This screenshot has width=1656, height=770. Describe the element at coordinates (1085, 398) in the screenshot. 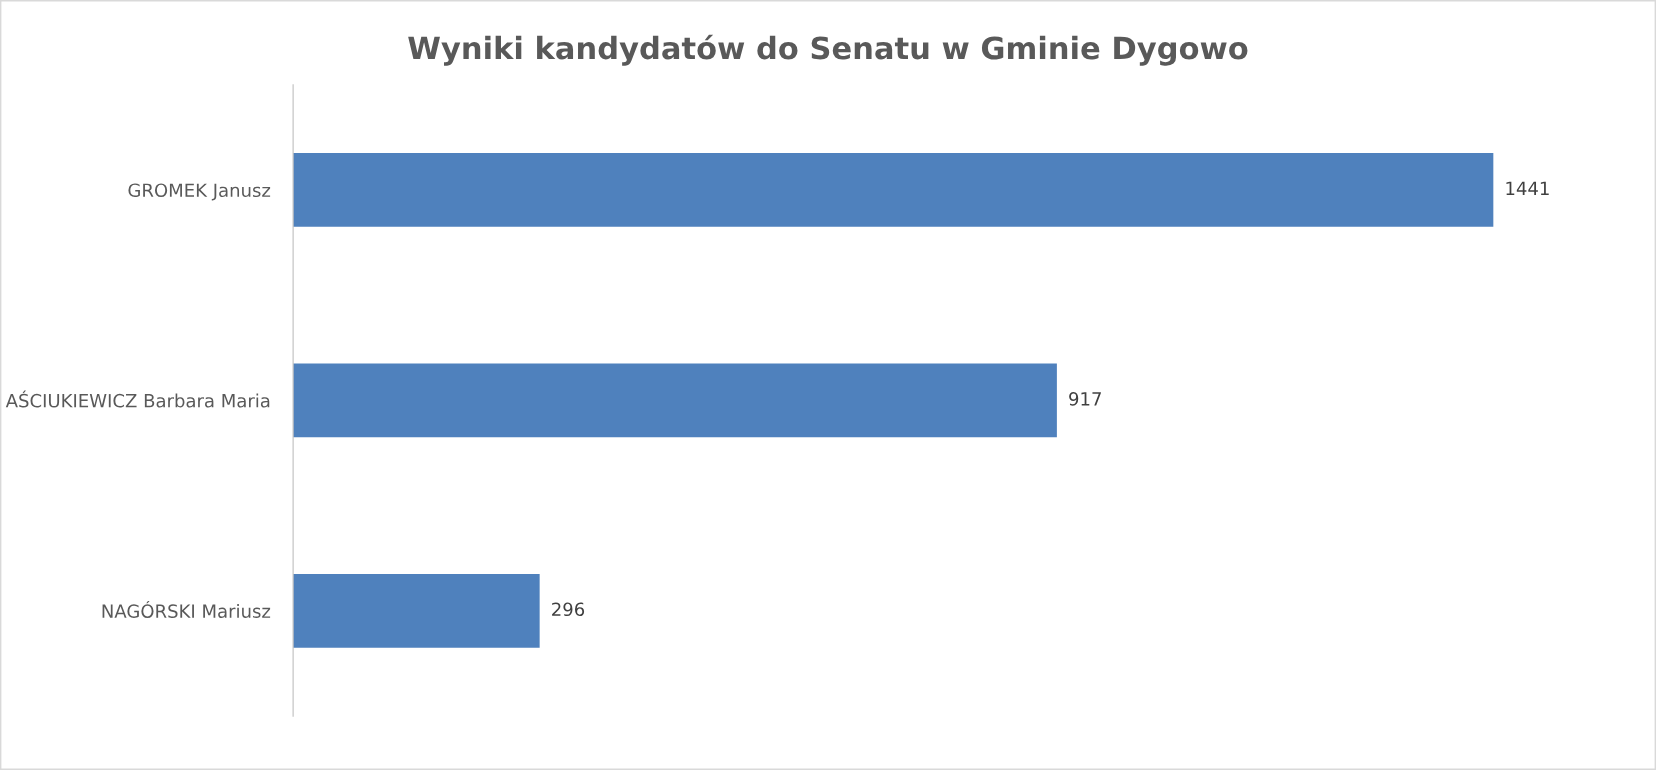

I see `data-label: 917` at that location.